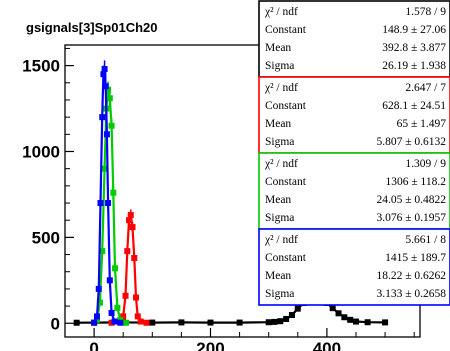 This screenshot has height=351, width=450. Describe the element at coordinates (93, 345) in the screenshot. I see `x-tick-label: 0` at that location.